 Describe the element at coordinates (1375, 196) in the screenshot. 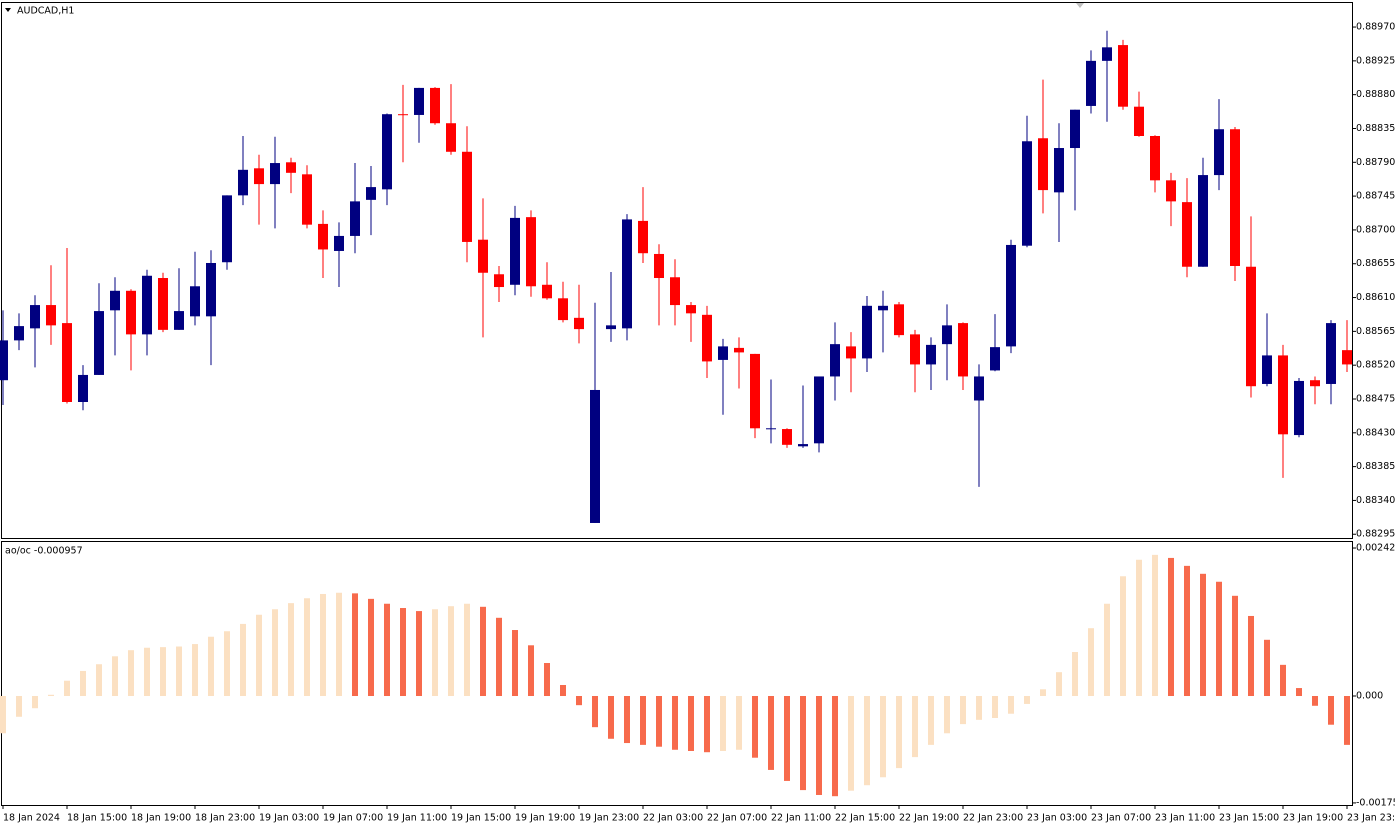

I see `y-tick-label: 0.88745` at that location.